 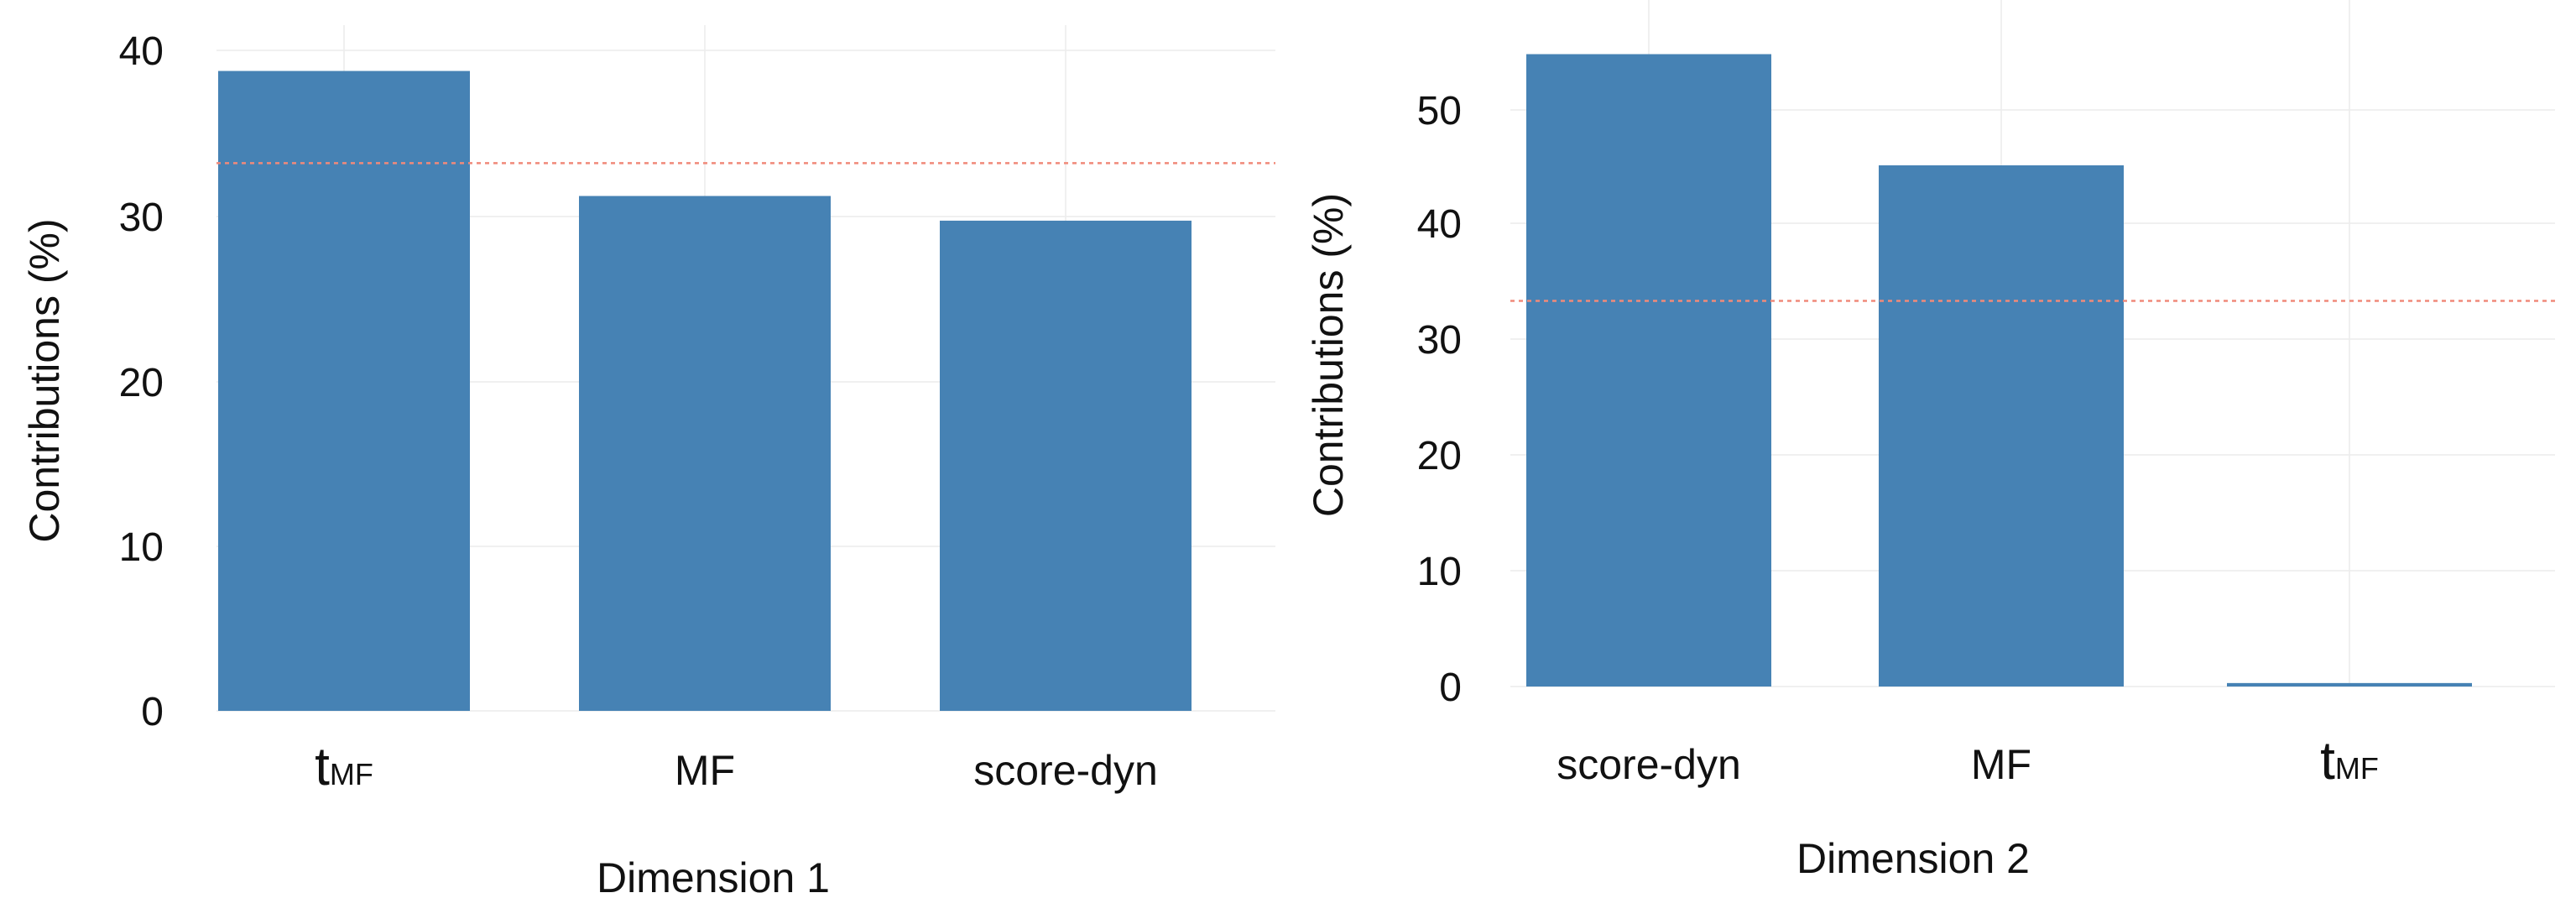 What do you see at coordinates (1913, 858) in the screenshot?
I see `x-axis-title: Dimension 2` at bounding box center [1913, 858].